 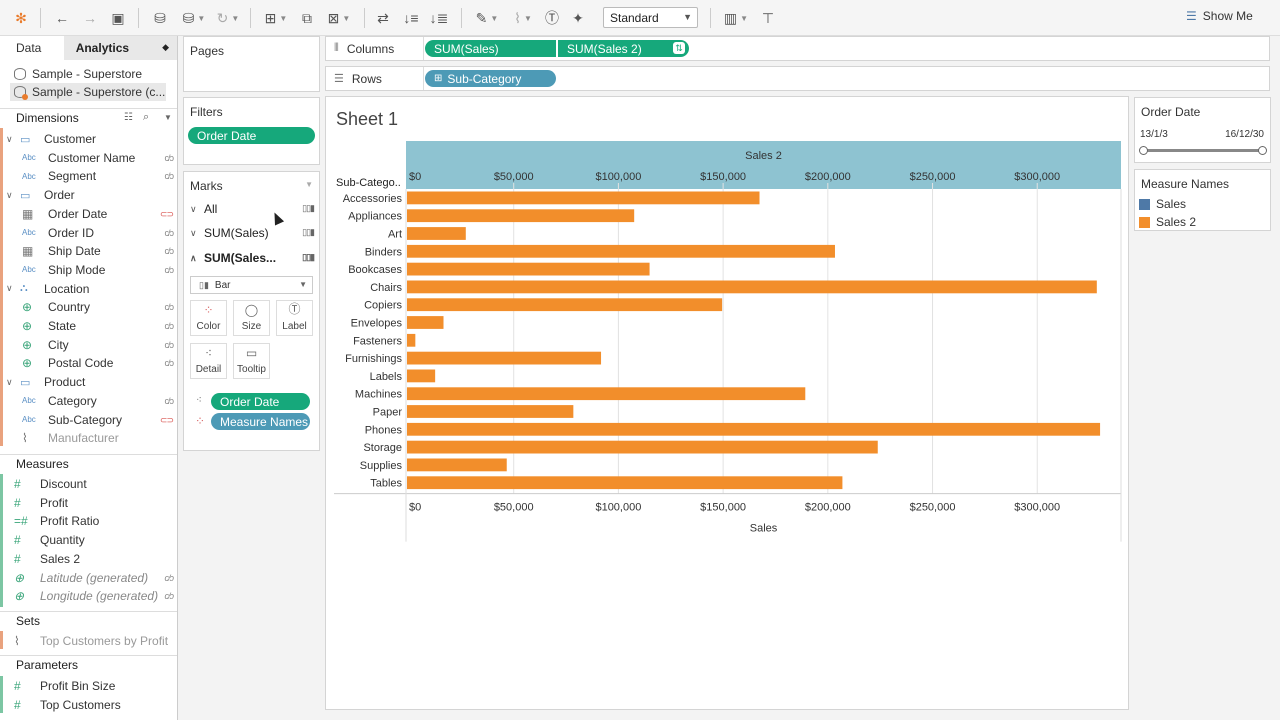 I want to click on folder-customer: ∨ ▭ Customer, so click(x=88, y=139).